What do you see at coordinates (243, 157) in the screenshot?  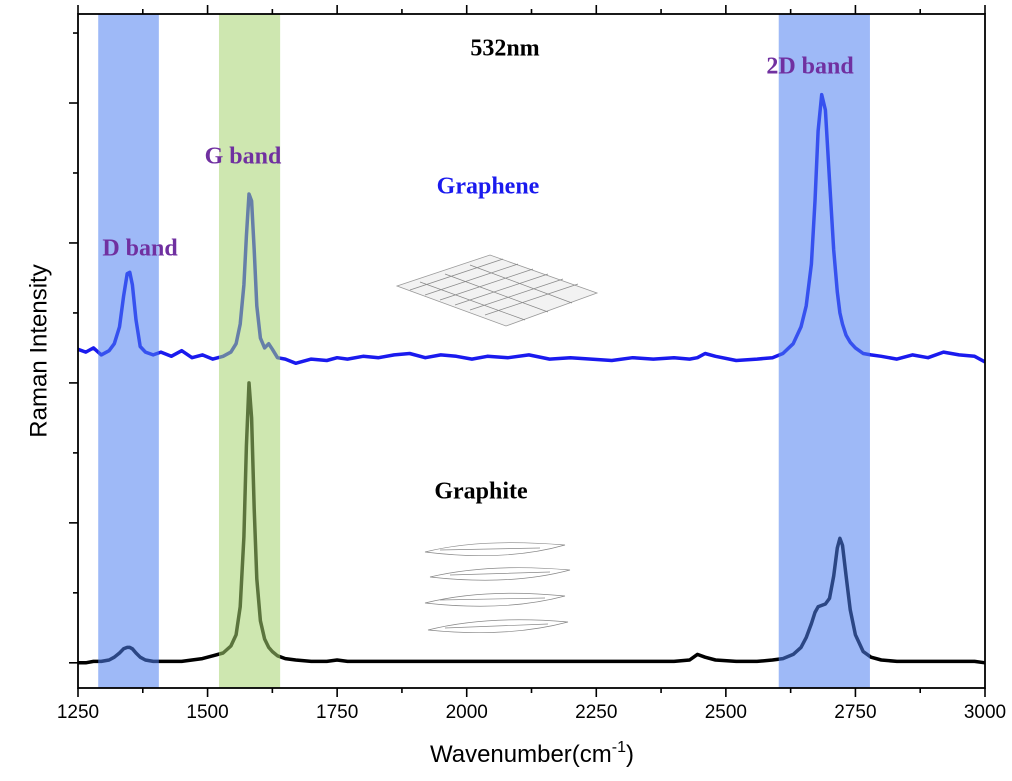 I see `annotation: G band` at bounding box center [243, 157].